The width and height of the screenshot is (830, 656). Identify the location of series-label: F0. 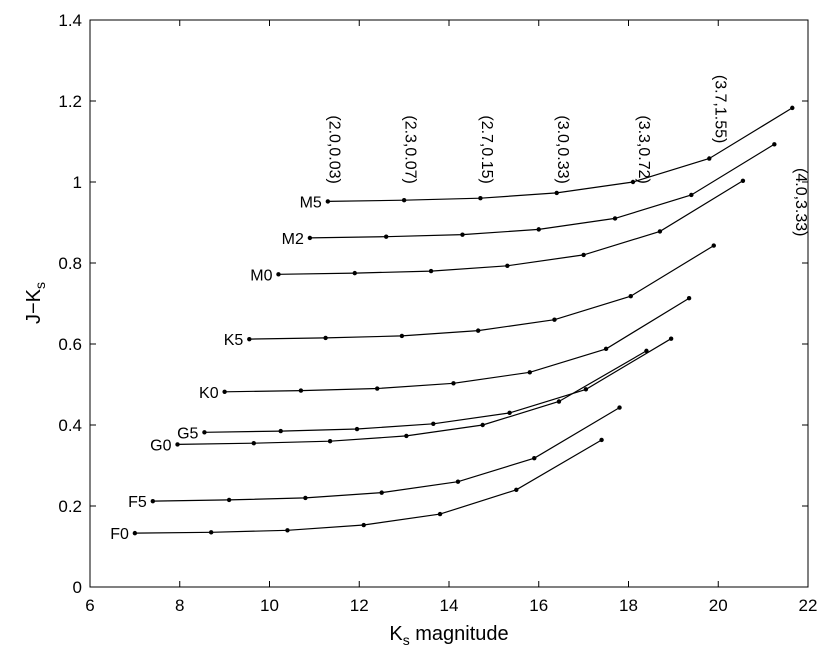
(119, 534).